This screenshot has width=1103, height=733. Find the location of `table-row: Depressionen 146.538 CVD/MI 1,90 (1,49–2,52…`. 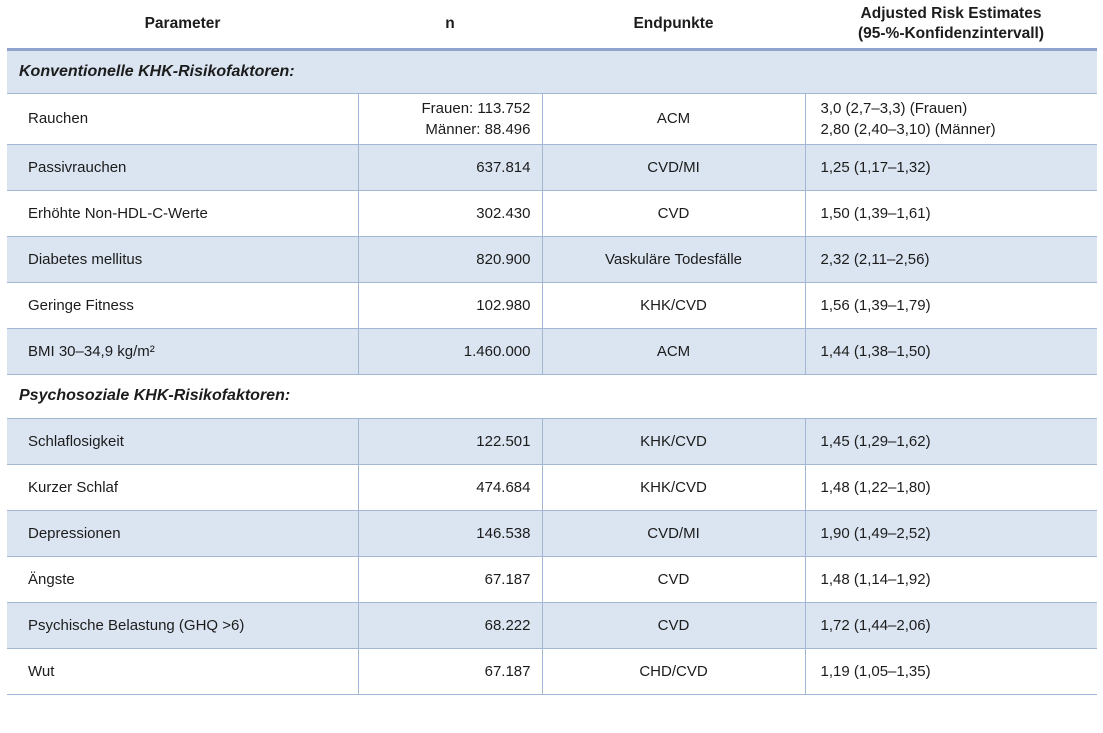

table-row: Depressionen 146.538 CVD/MI 1,90 (1,49–2,52… is located at coordinates (552, 533).